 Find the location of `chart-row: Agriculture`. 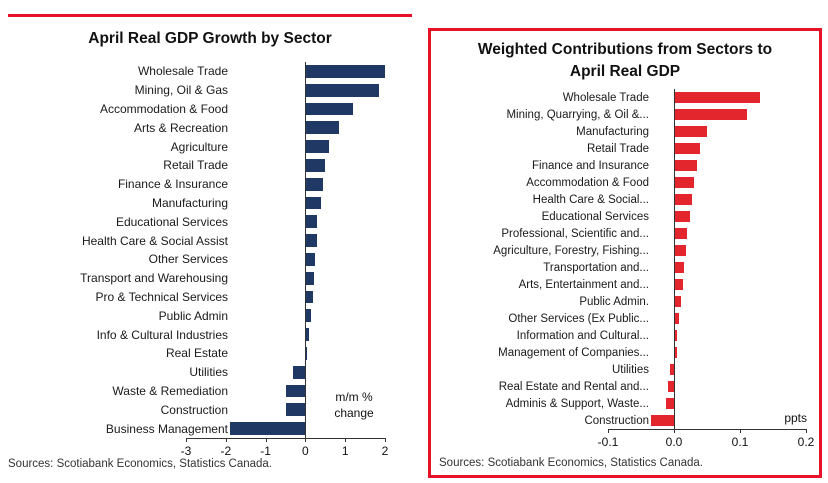

chart-row: Agriculture is located at coordinates (209, 146).